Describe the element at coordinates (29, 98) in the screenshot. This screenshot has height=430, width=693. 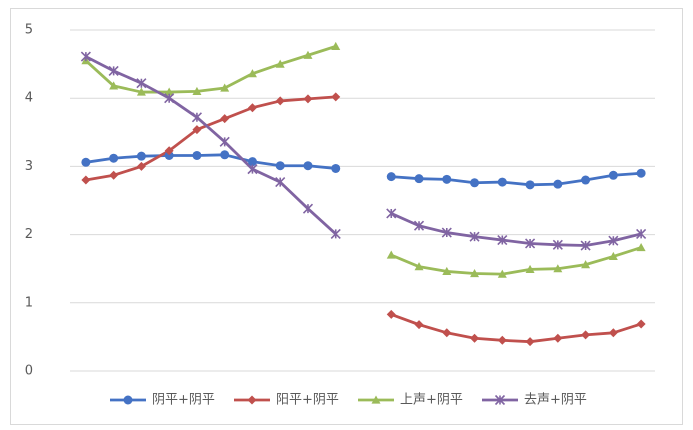
I see `y-tick-label: 4` at that location.